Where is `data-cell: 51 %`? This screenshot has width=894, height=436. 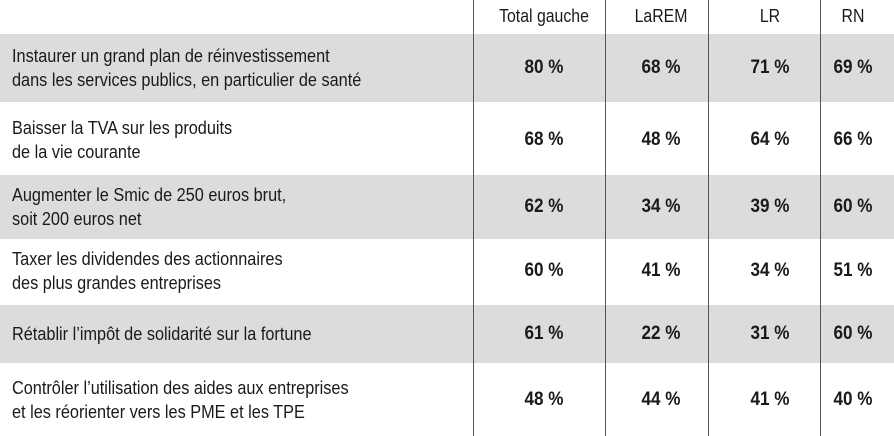 data-cell: 51 % is located at coordinates (853, 270).